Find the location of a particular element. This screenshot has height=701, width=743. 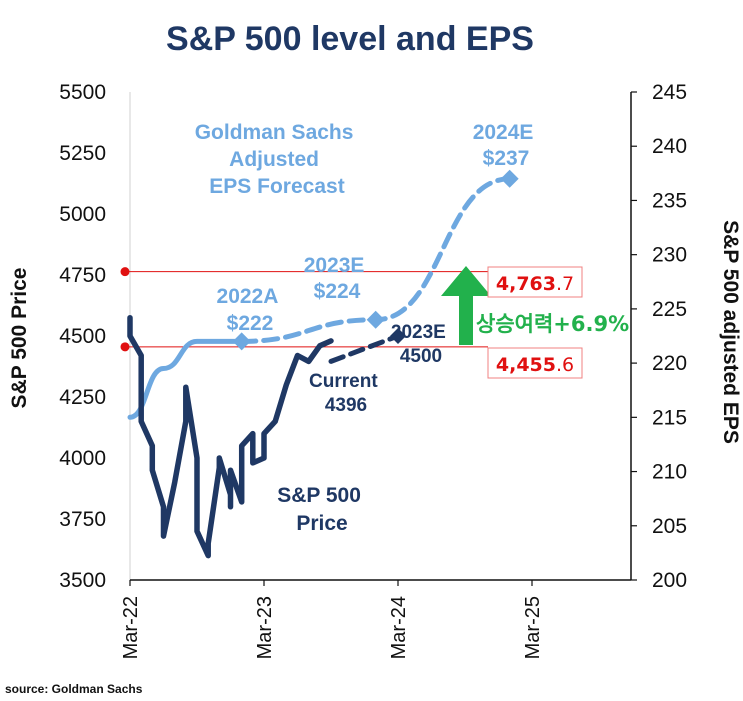

x-tick-label: Mar-22 is located at coordinates (131, 627).